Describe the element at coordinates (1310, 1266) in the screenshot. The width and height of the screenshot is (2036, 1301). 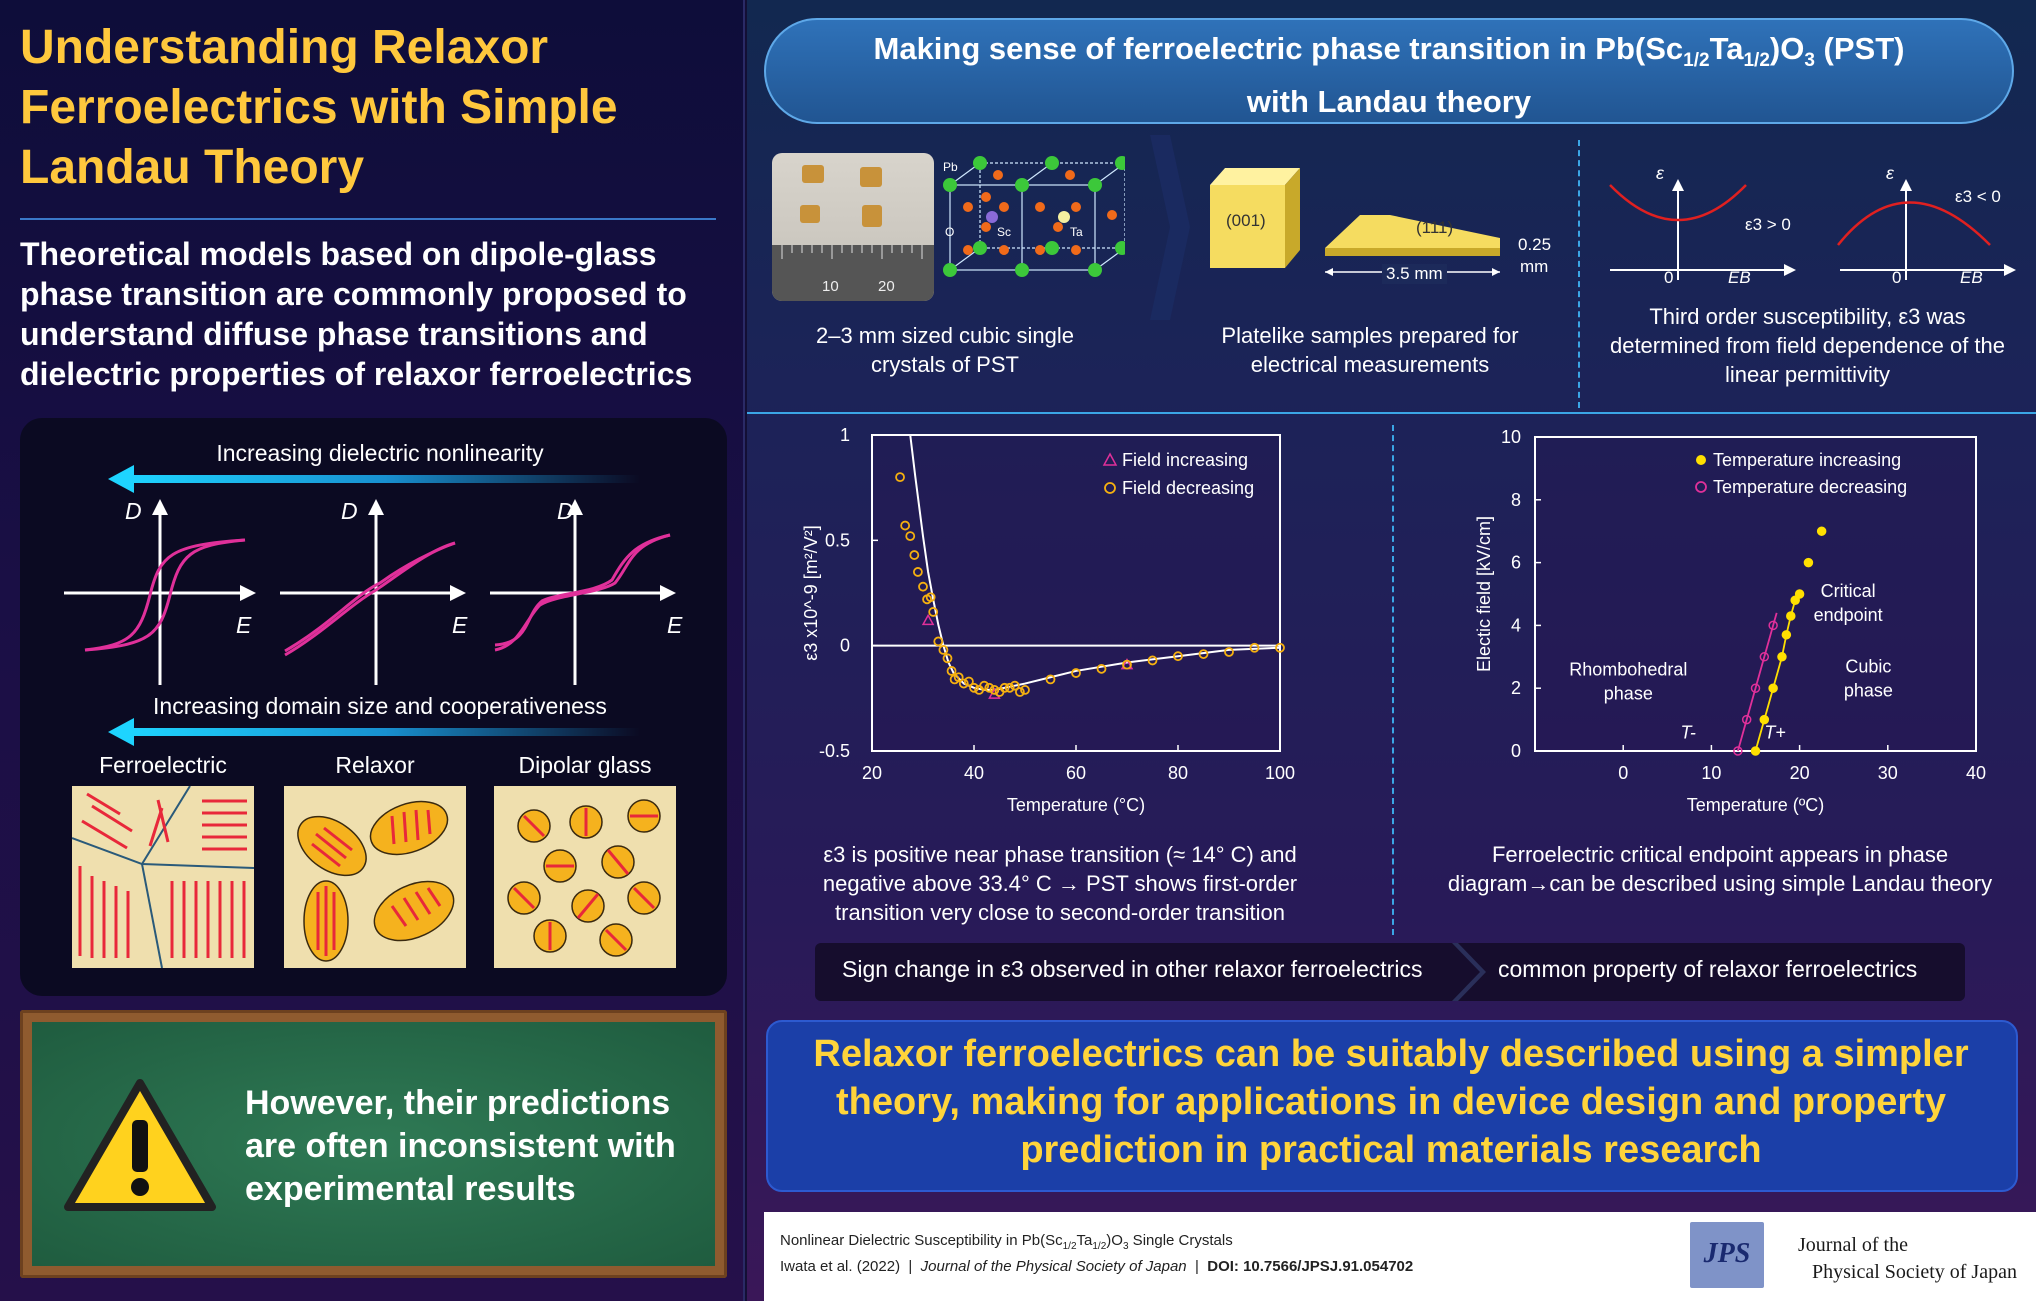
I see `doi: DOI: 10.7566/JPSJ.91.054702` at that location.